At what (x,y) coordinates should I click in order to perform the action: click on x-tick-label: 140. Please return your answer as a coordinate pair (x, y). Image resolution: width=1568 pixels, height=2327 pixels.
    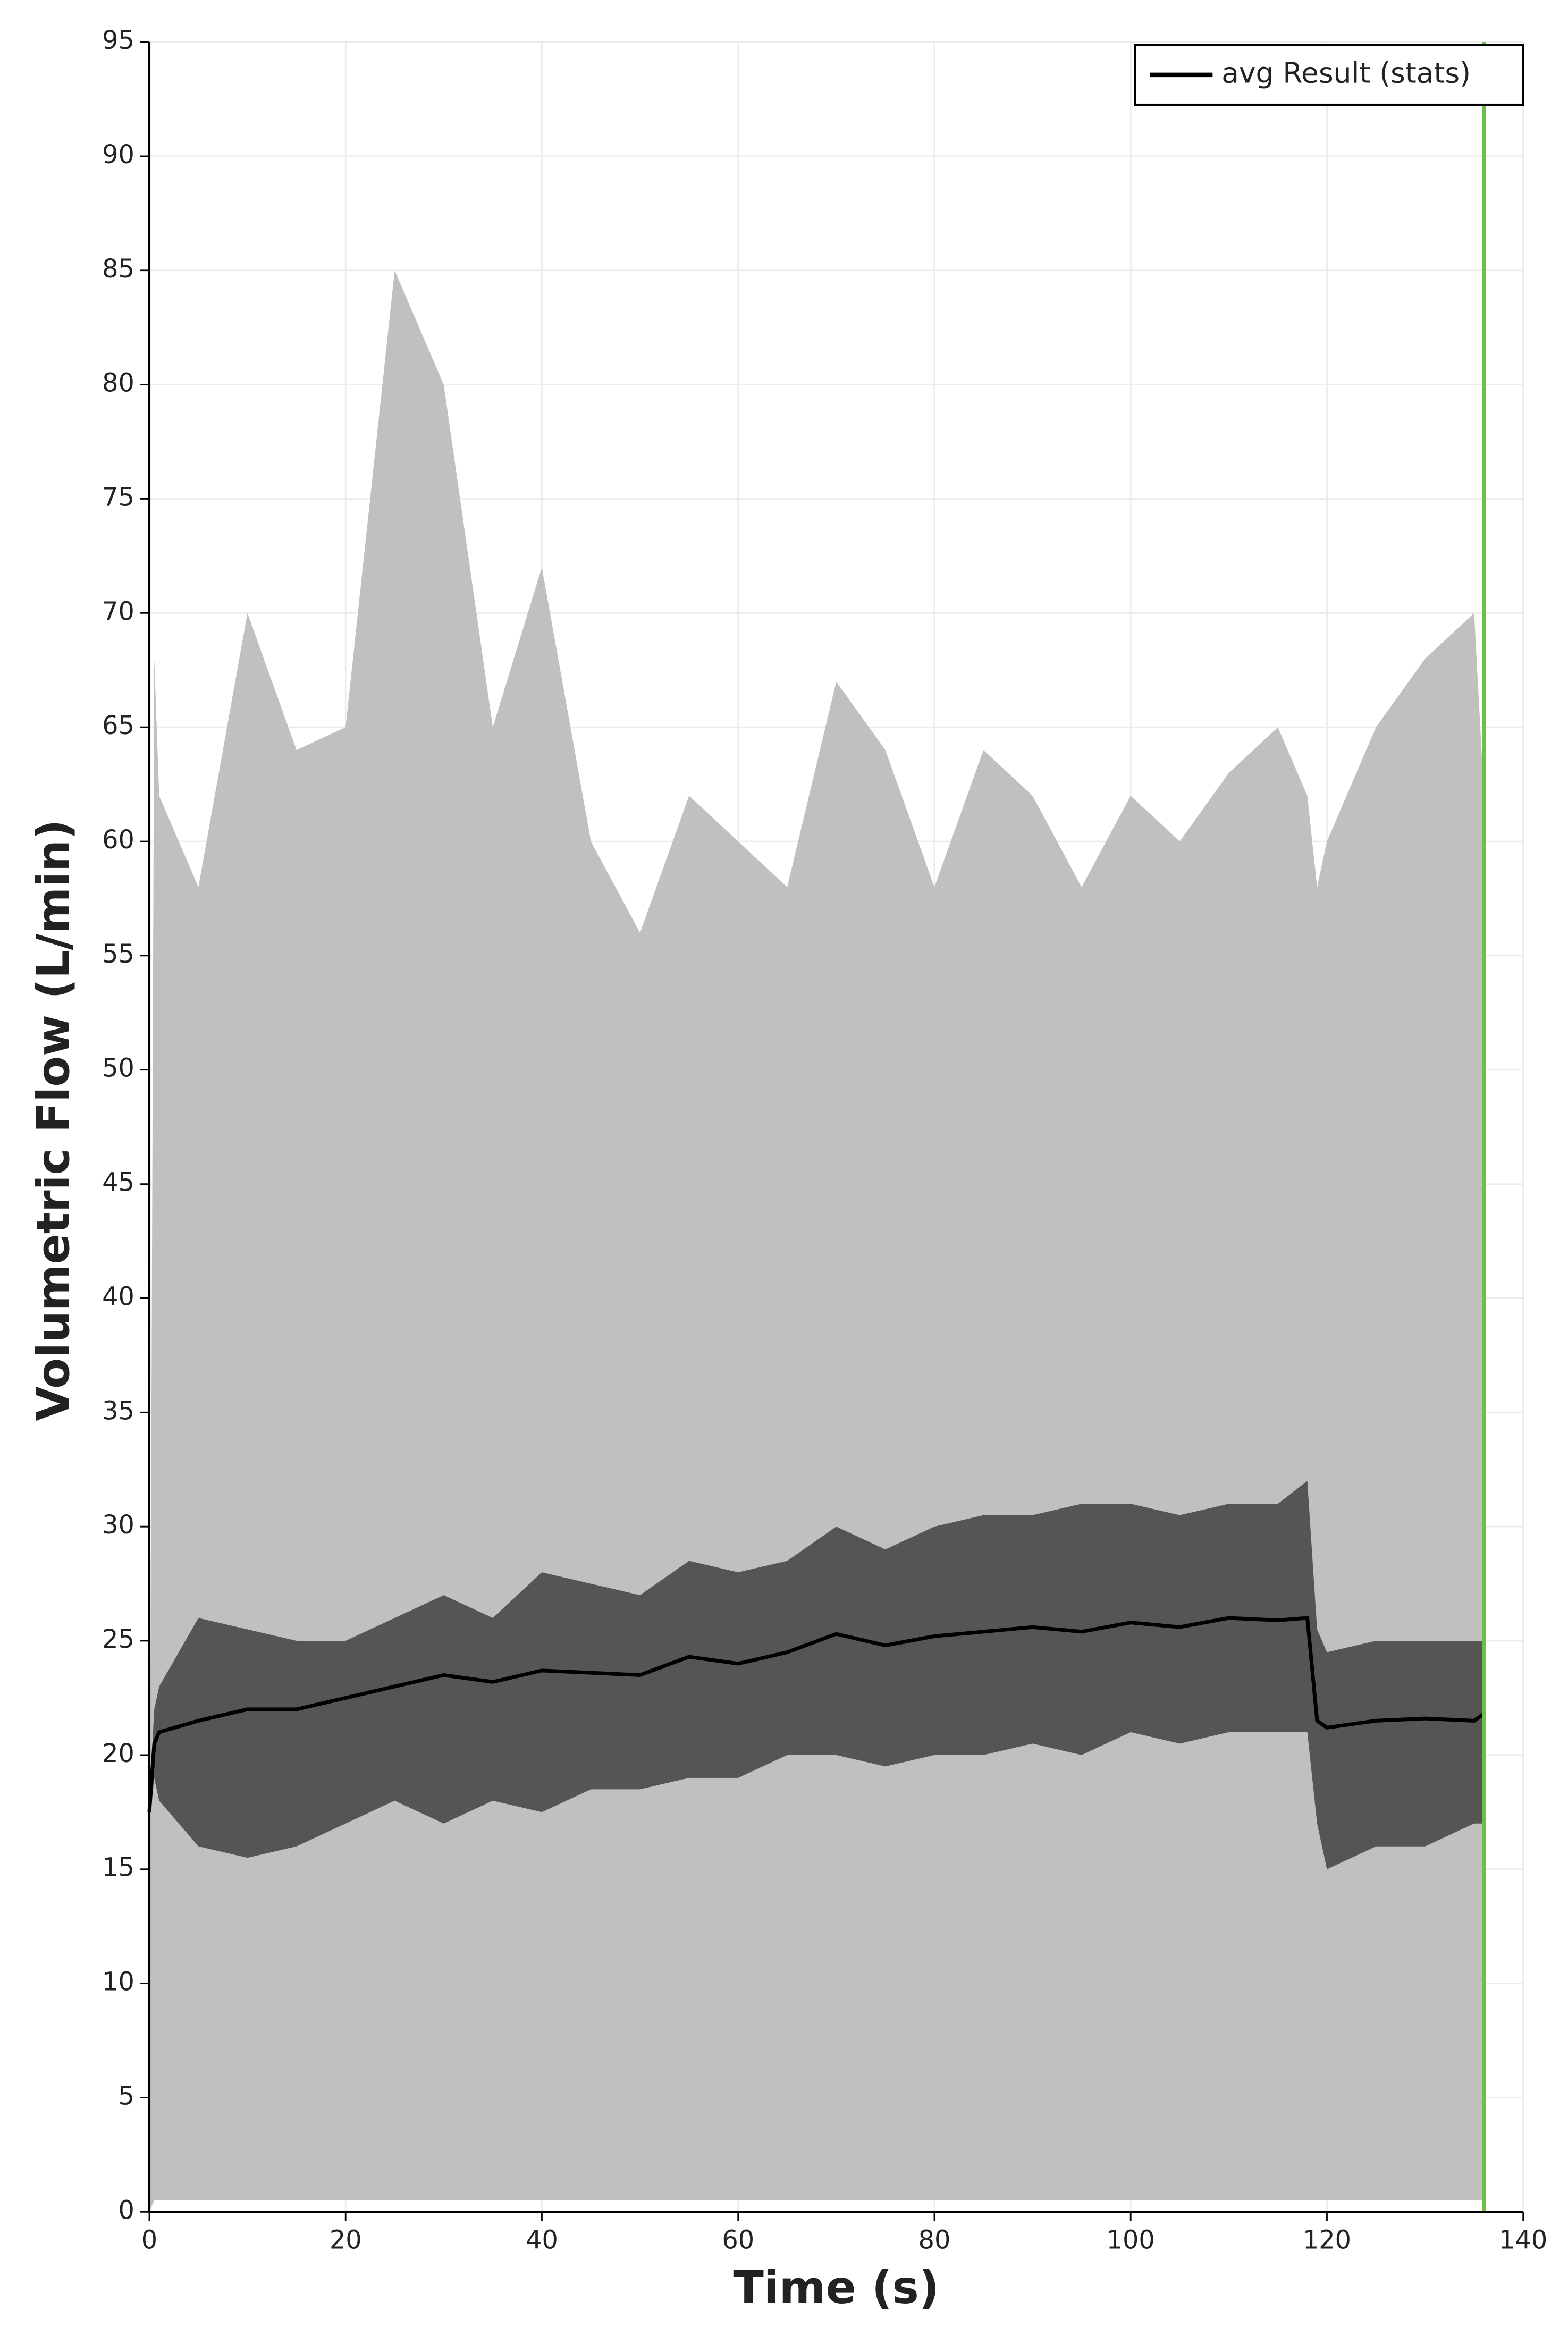
    Looking at the image, I should click on (1523, 2240).